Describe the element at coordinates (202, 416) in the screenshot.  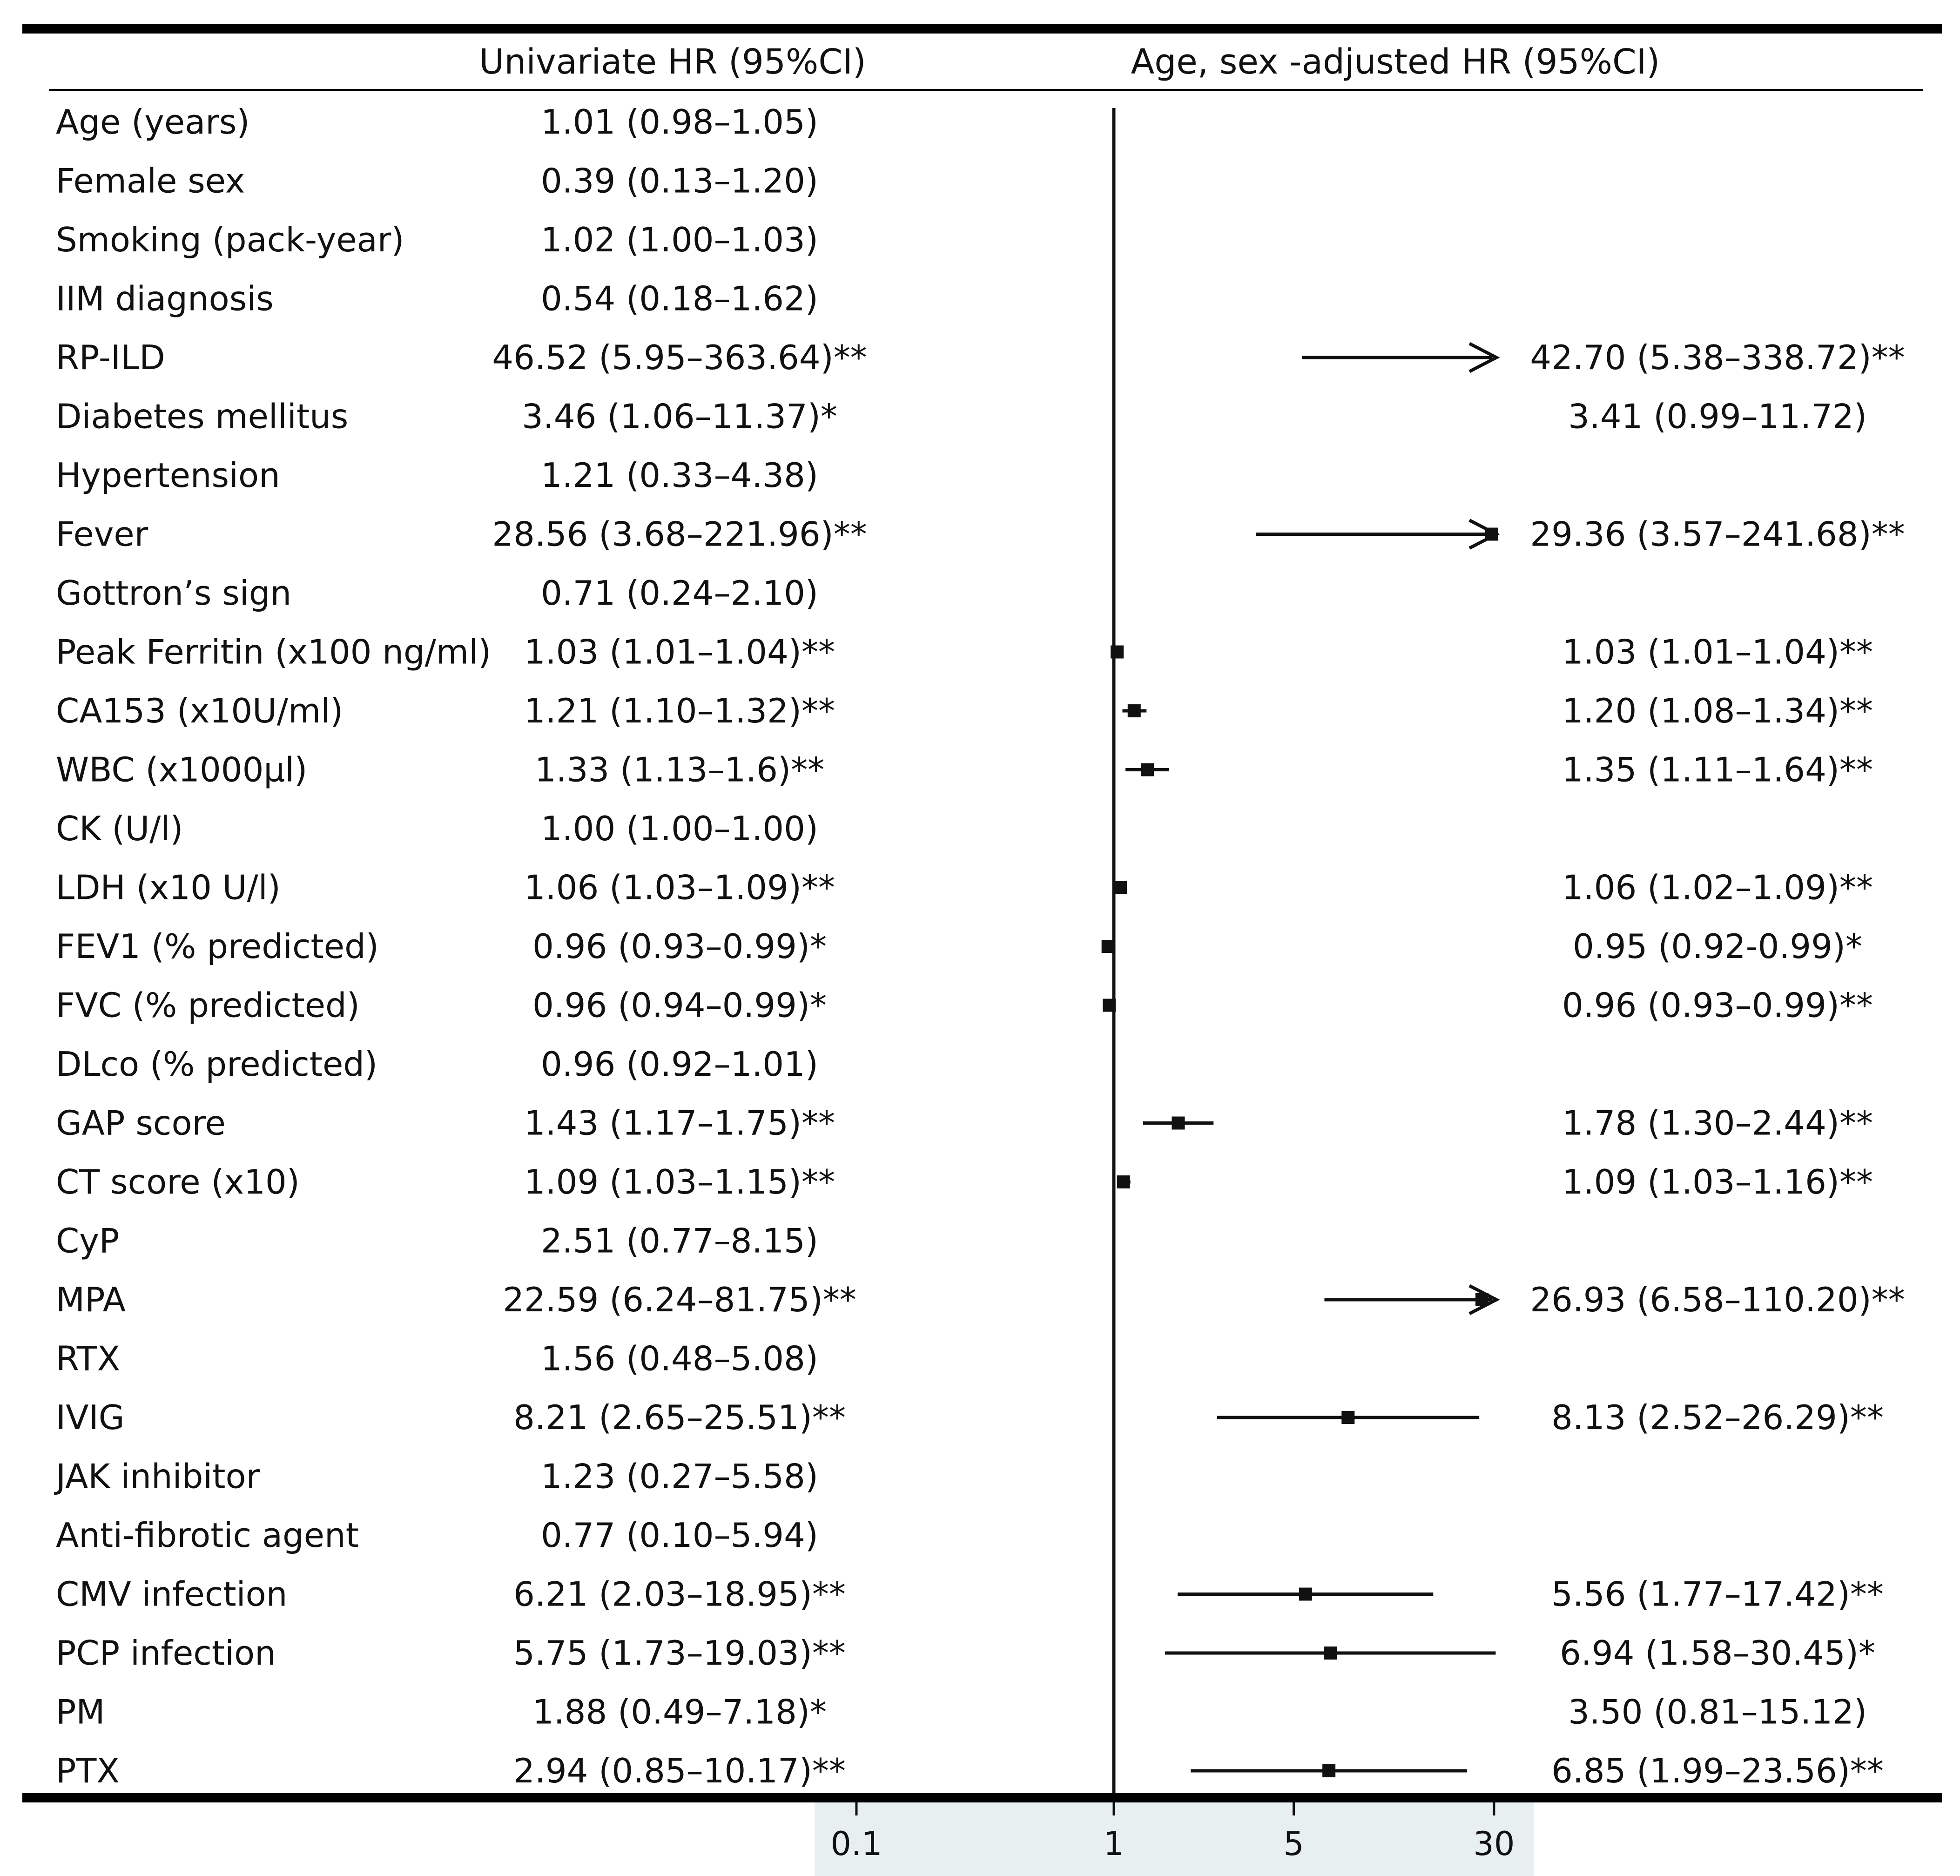
I see `row-label: Diabetes mellitus` at that location.